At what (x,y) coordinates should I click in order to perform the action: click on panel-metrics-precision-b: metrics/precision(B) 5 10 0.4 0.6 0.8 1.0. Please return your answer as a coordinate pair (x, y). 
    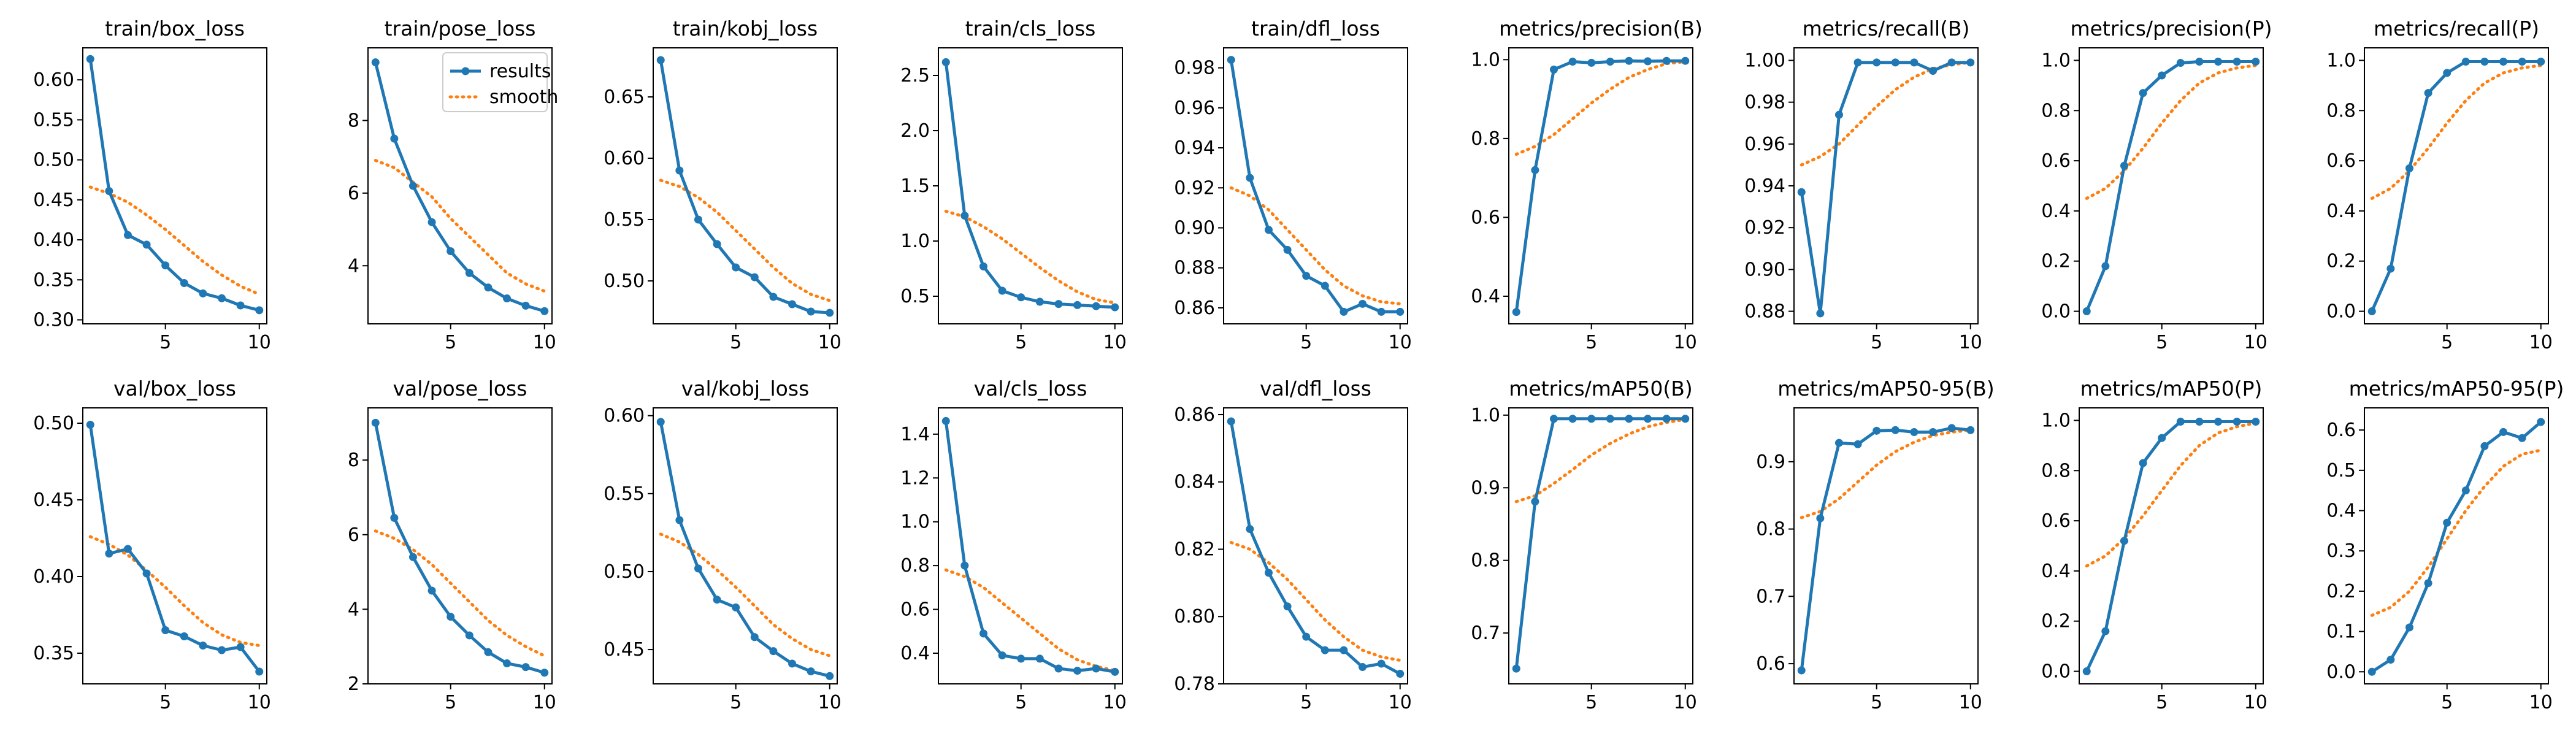
    Looking at the image, I should click on (1587, 185).